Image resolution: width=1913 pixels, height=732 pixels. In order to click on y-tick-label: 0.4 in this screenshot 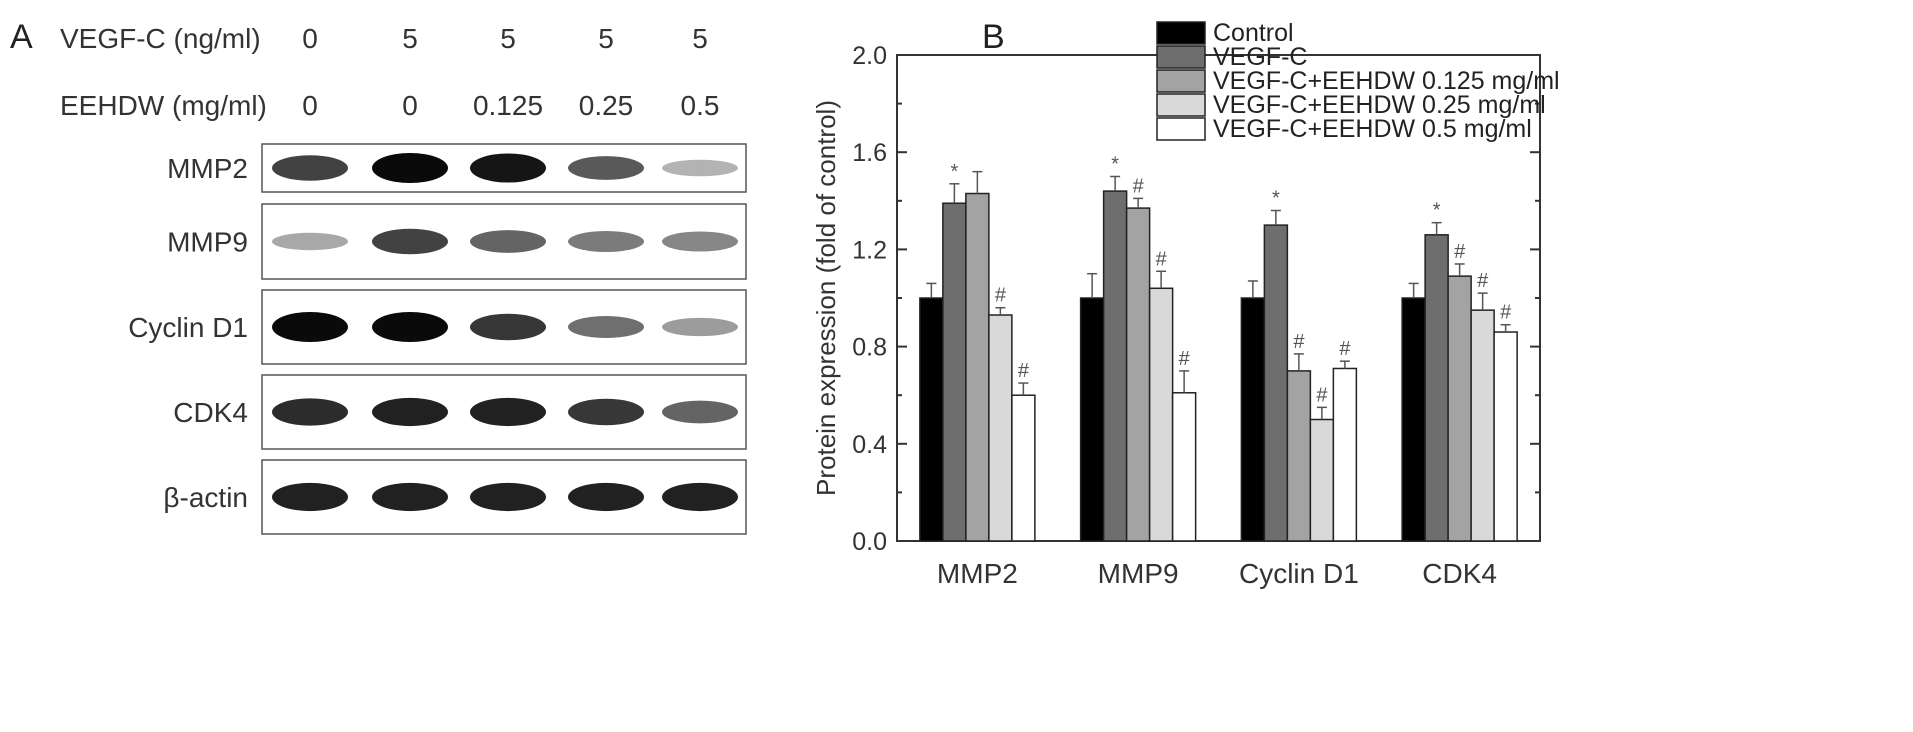, I will do `click(869, 445)`.